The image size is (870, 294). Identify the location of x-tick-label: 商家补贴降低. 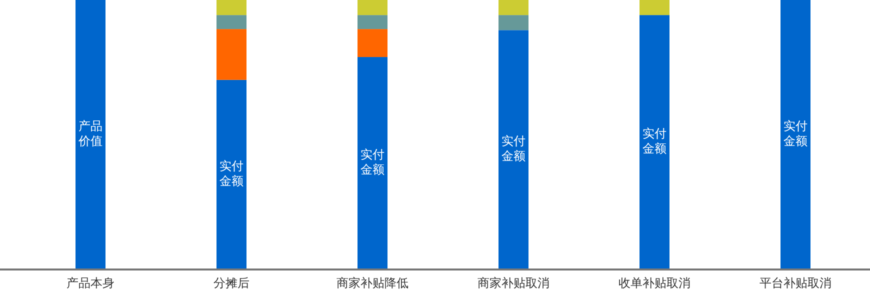
(372, 283).